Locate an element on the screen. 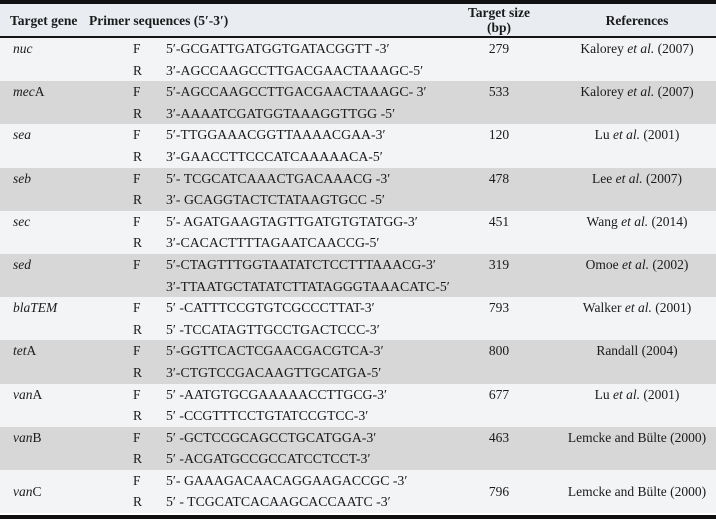 Image resolution: width=716 pixels, height=519 pixels. reference-text: Lu is located at coordinates (603, 394).